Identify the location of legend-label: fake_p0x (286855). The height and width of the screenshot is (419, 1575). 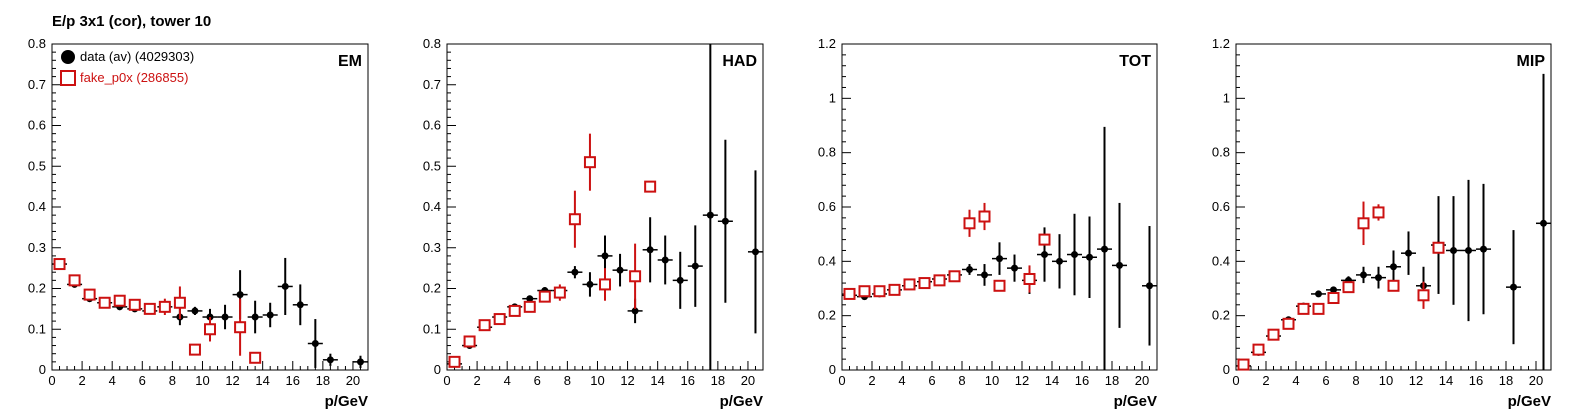
(134, 77).